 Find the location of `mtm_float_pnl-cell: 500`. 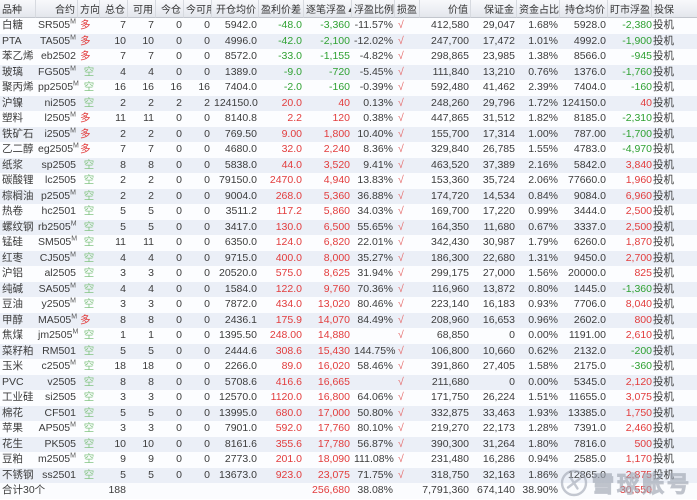

mtm_float_pnl-cell: 500 is located at coordinates (643, 443).